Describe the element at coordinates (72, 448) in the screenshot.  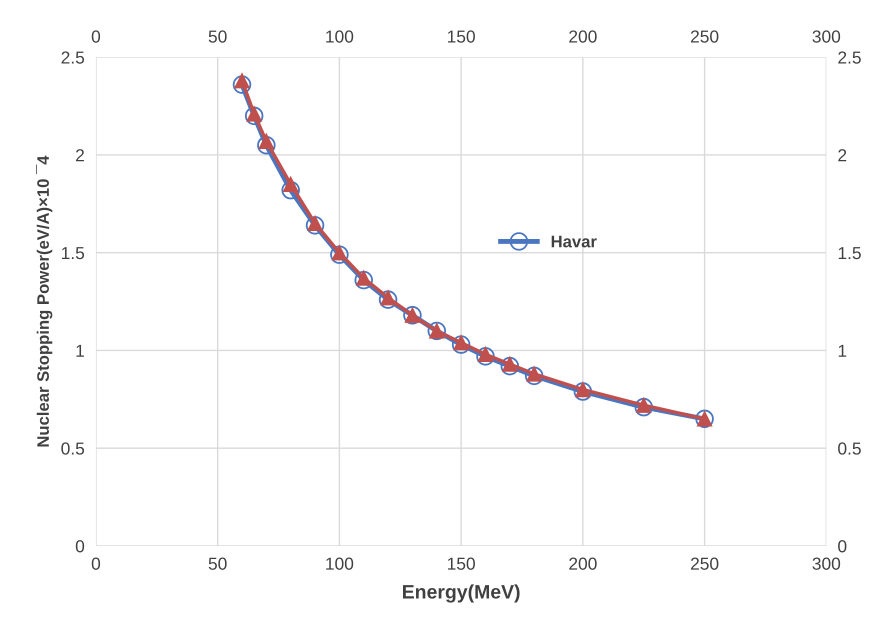
I see `y-tick-label: 0.5` at that location.